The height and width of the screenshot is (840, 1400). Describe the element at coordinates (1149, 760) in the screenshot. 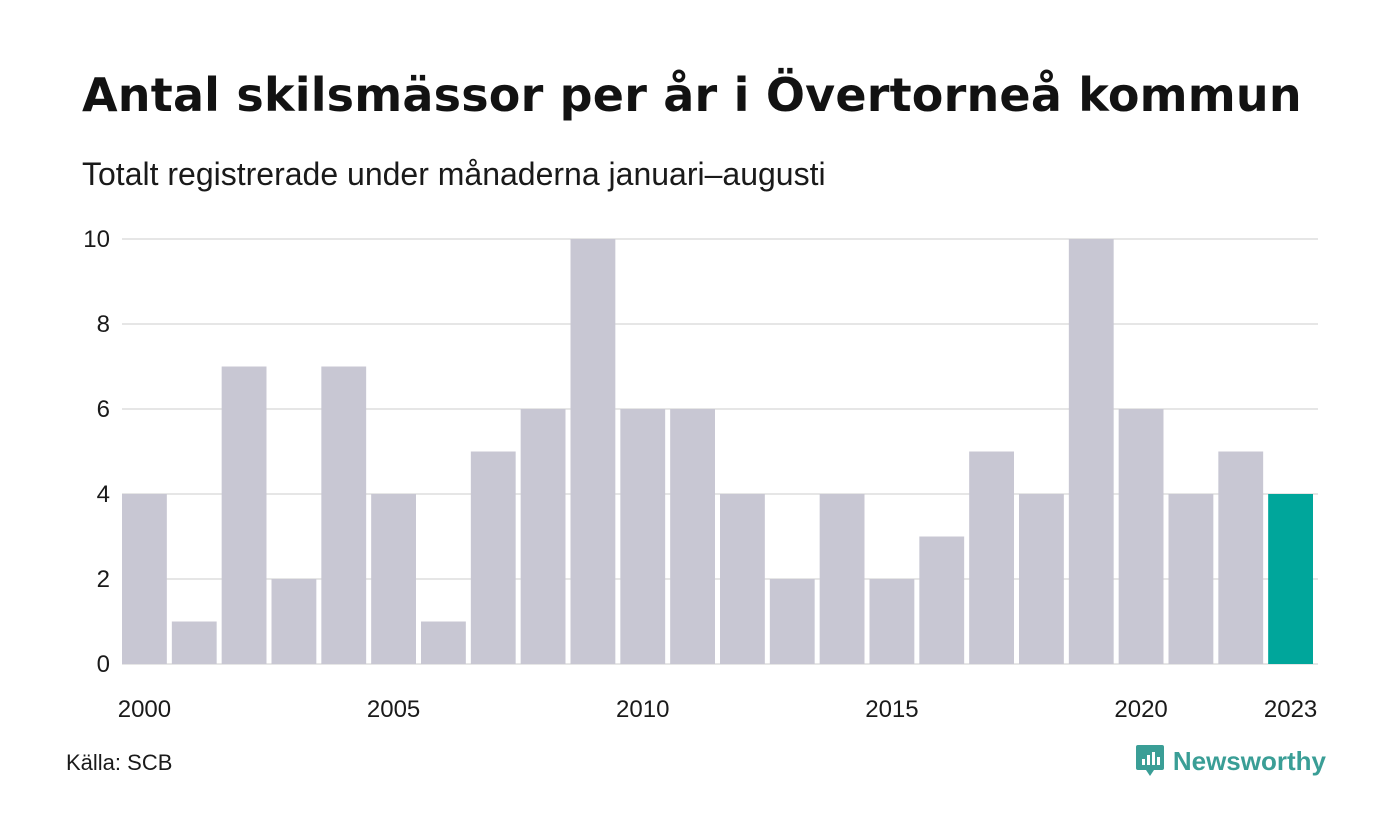

I see `newsworthy-logo-icon` at that location.